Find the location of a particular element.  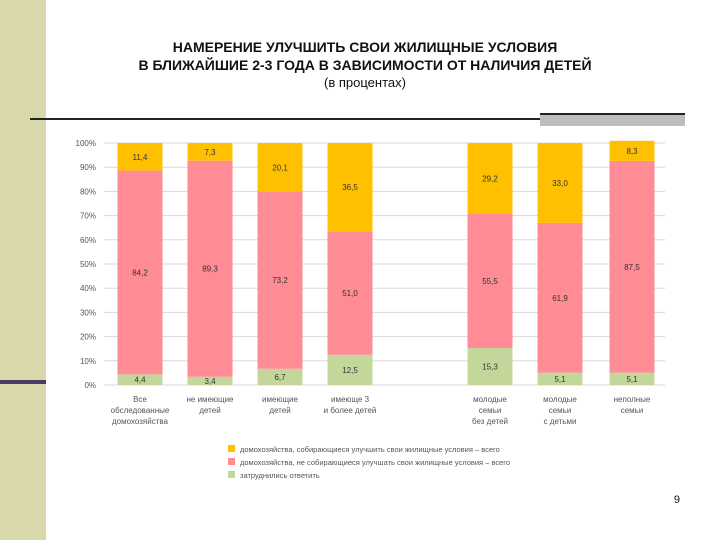

data-label: 87,5 is located at coordinates (632, 267).